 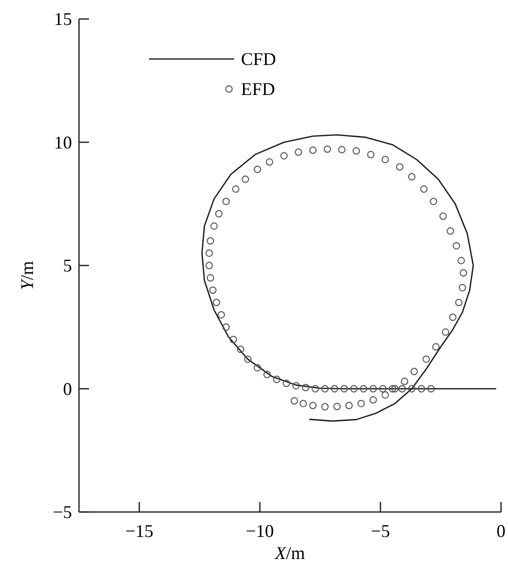 What do you see at coordinates (27, 275) in the screenshot?
I see `y-axis-title: Y/m` at bounding box center [27, 275].